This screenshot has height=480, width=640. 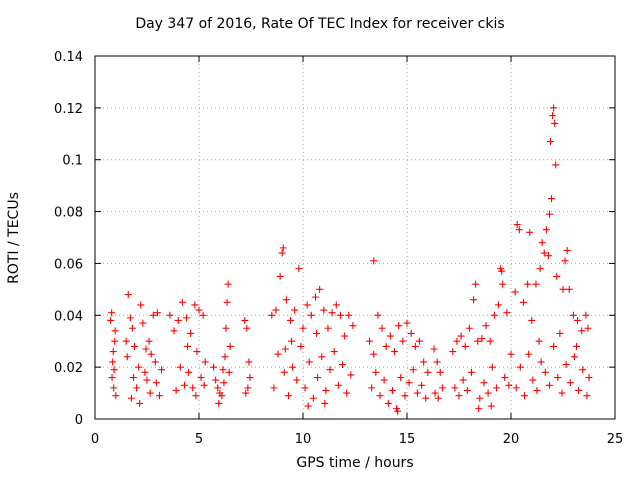 I want to click on x-tick-label: 20, so click(x=511, y=439).